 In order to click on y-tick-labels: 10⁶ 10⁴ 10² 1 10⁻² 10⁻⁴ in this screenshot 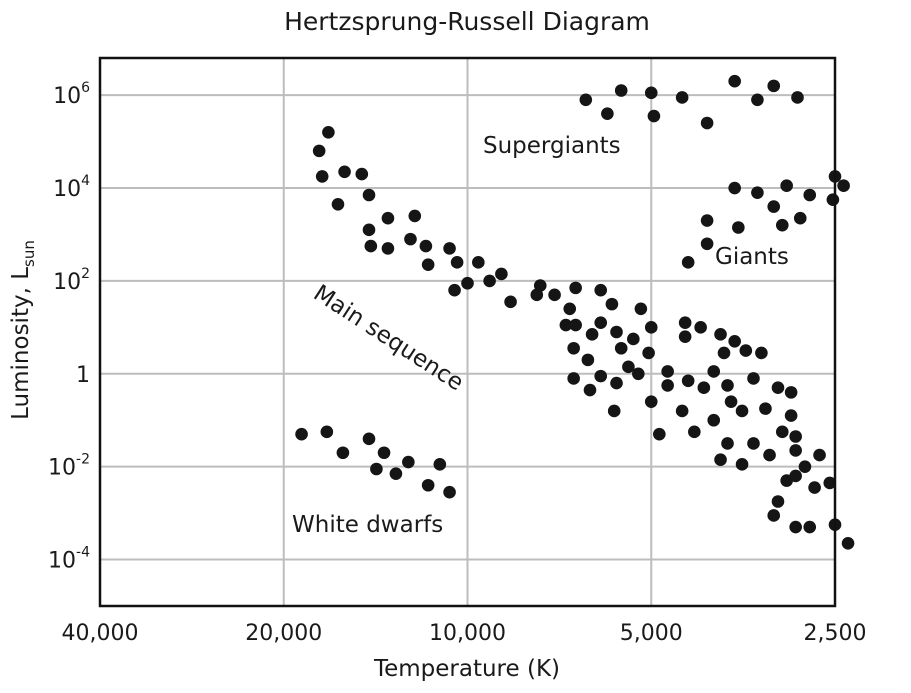, I will do `click(69, 326)`.